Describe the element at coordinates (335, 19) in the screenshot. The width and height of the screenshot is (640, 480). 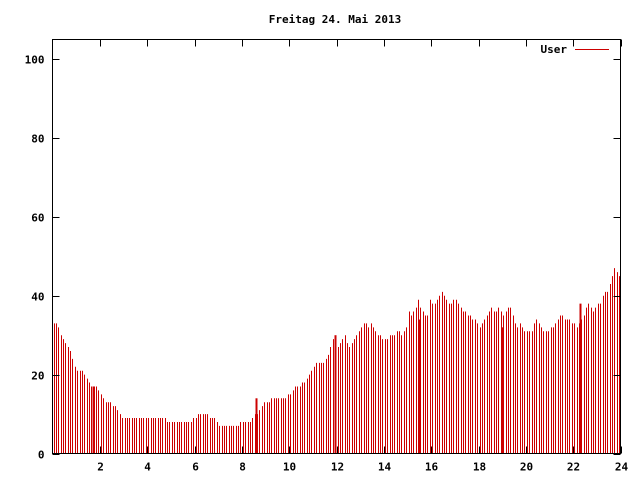
I see `chart-title: Freitag 24. Mai 2013` at that location.